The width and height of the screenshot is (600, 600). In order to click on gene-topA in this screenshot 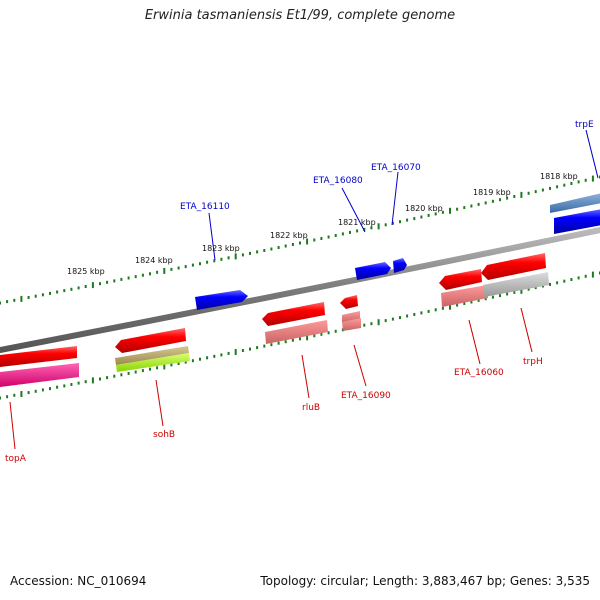, I will do `click(39, 366)`.